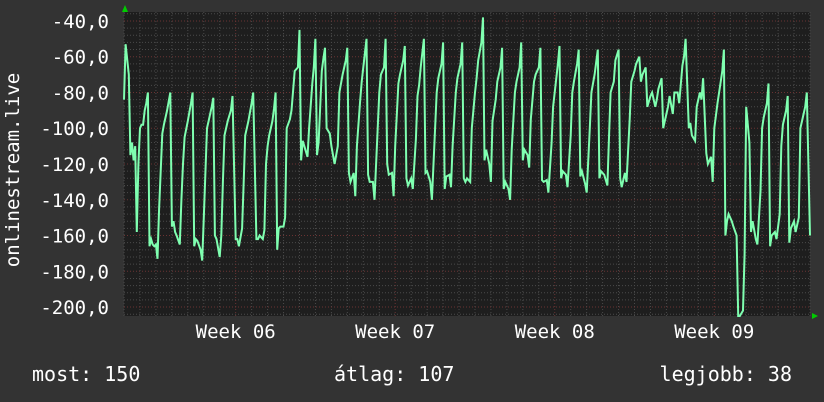  What do you see at coordinates (236, 332) in the screenshot?
I see `x-tick-label: Week 06` at bounding box center [236, 332].